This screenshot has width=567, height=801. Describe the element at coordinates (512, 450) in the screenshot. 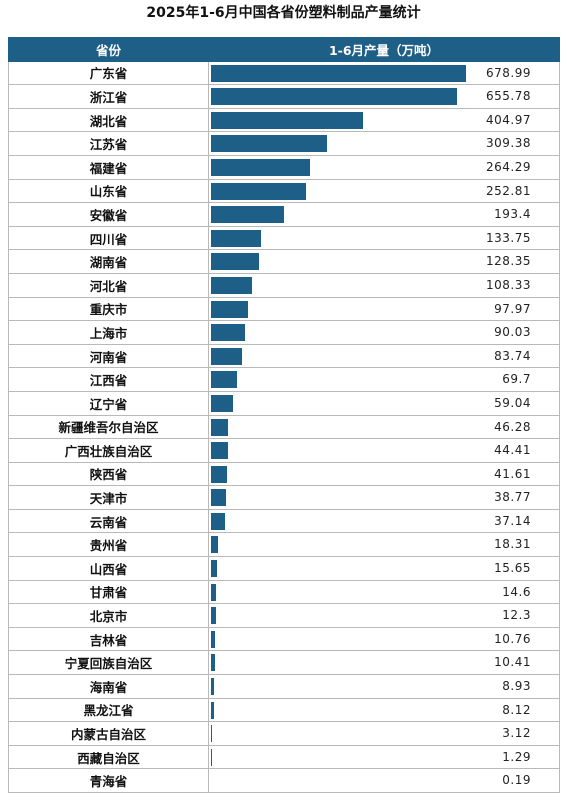

I see `value-label: 44.41` at that location.